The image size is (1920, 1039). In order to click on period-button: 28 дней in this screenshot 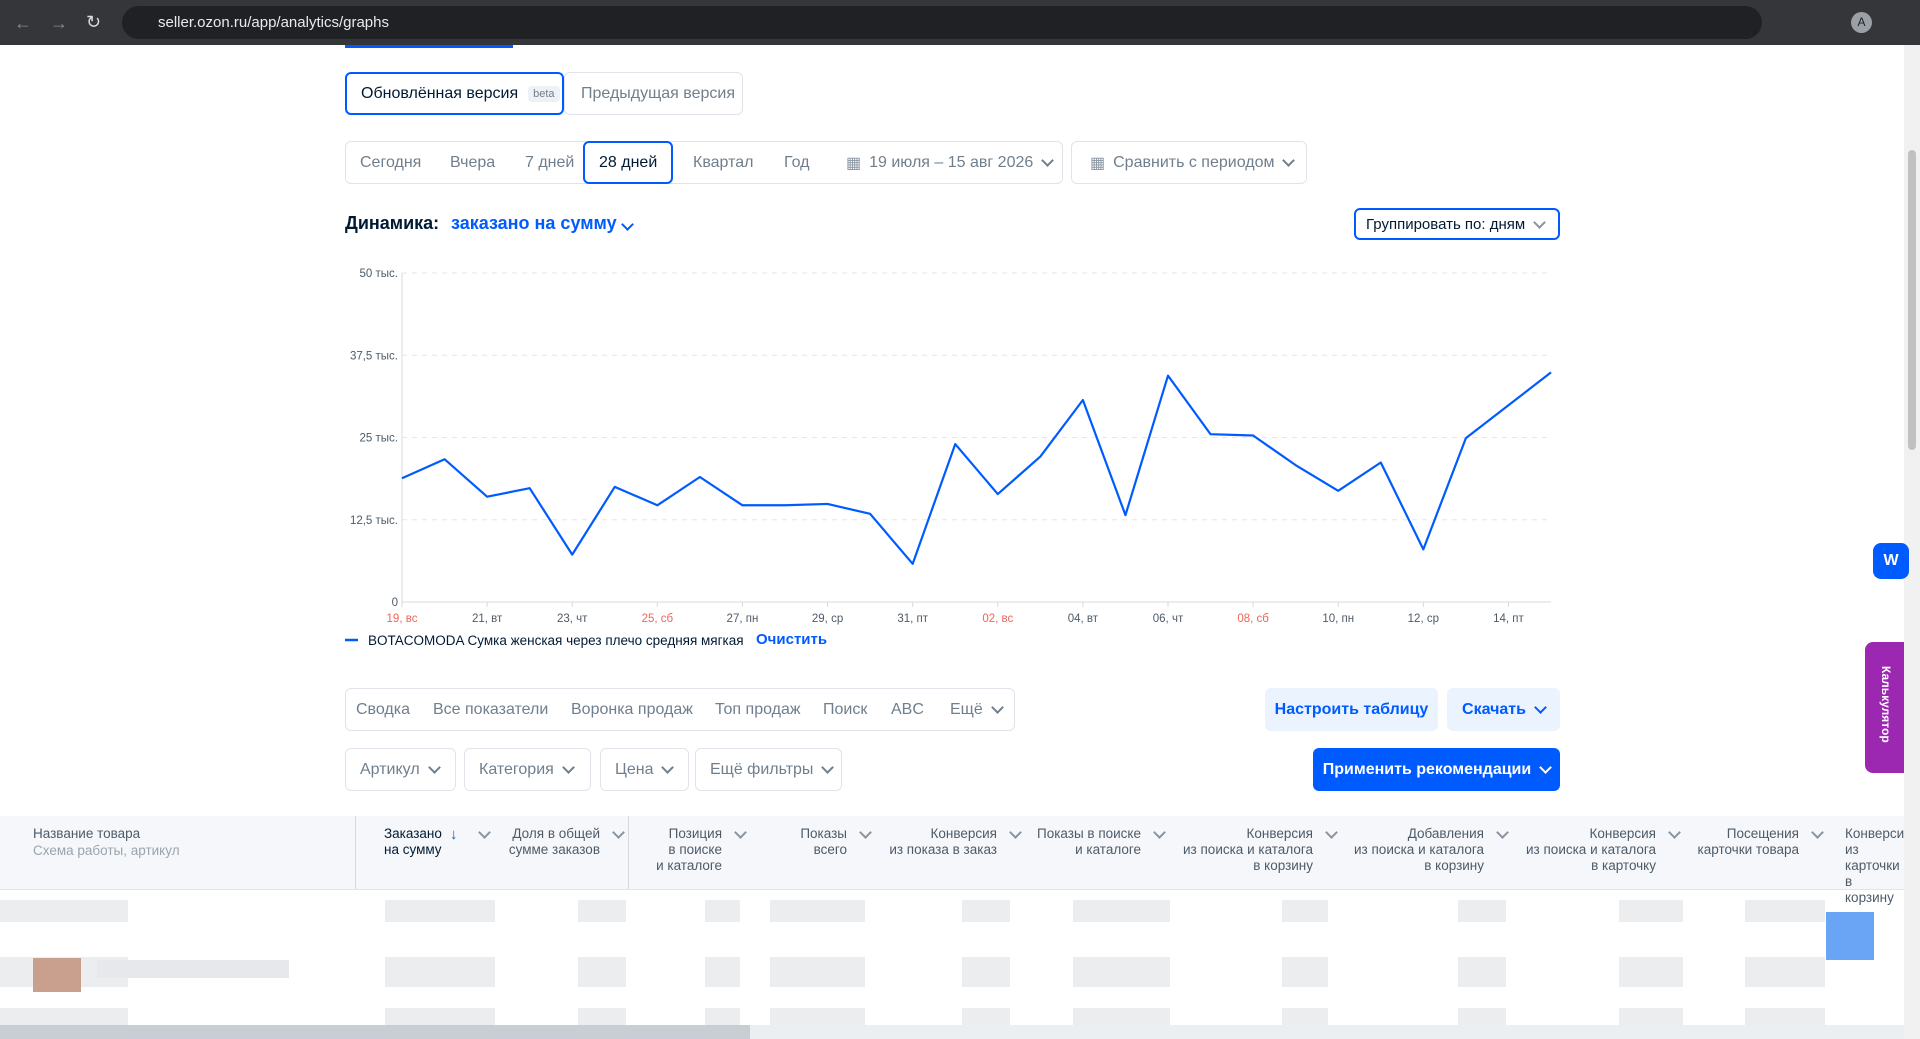, I will do `click(628, 162)`.